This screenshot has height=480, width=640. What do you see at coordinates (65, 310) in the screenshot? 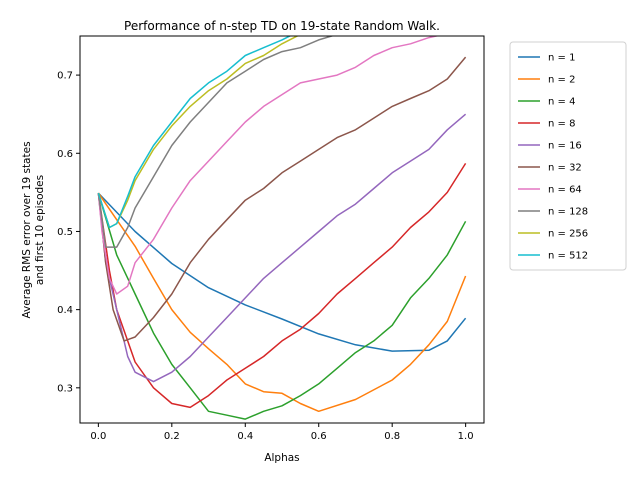
I see `y-tick-label: 0.4` at bounding box center [65, 310].